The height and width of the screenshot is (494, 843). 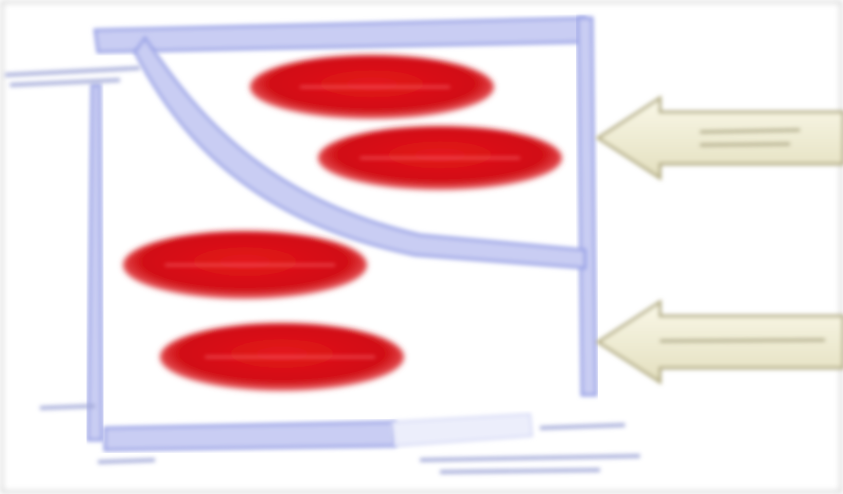 I want to click on frame-bottom-bar-faded, so click(x=462, y=430).